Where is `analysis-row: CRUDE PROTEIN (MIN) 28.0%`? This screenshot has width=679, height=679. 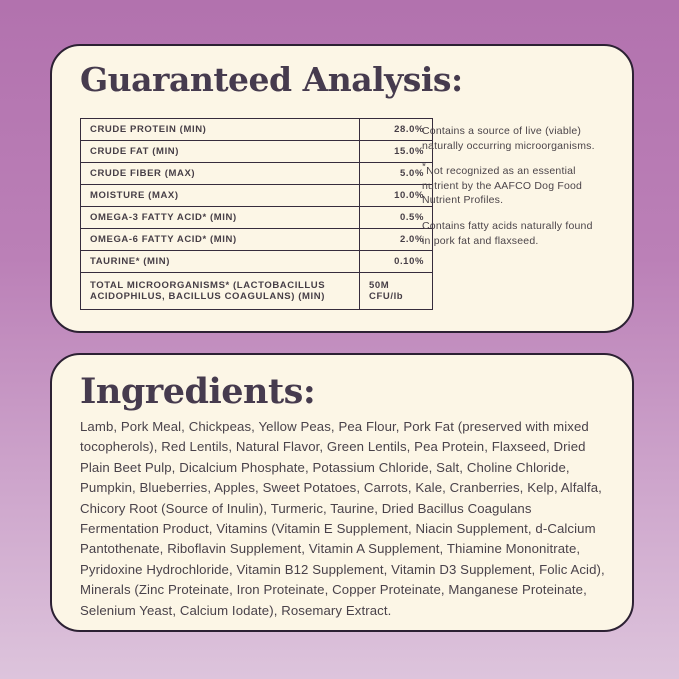
analysis-row: CRUDE PROTEIN (MIN) 28.0% is located at coordinates (256, 129).